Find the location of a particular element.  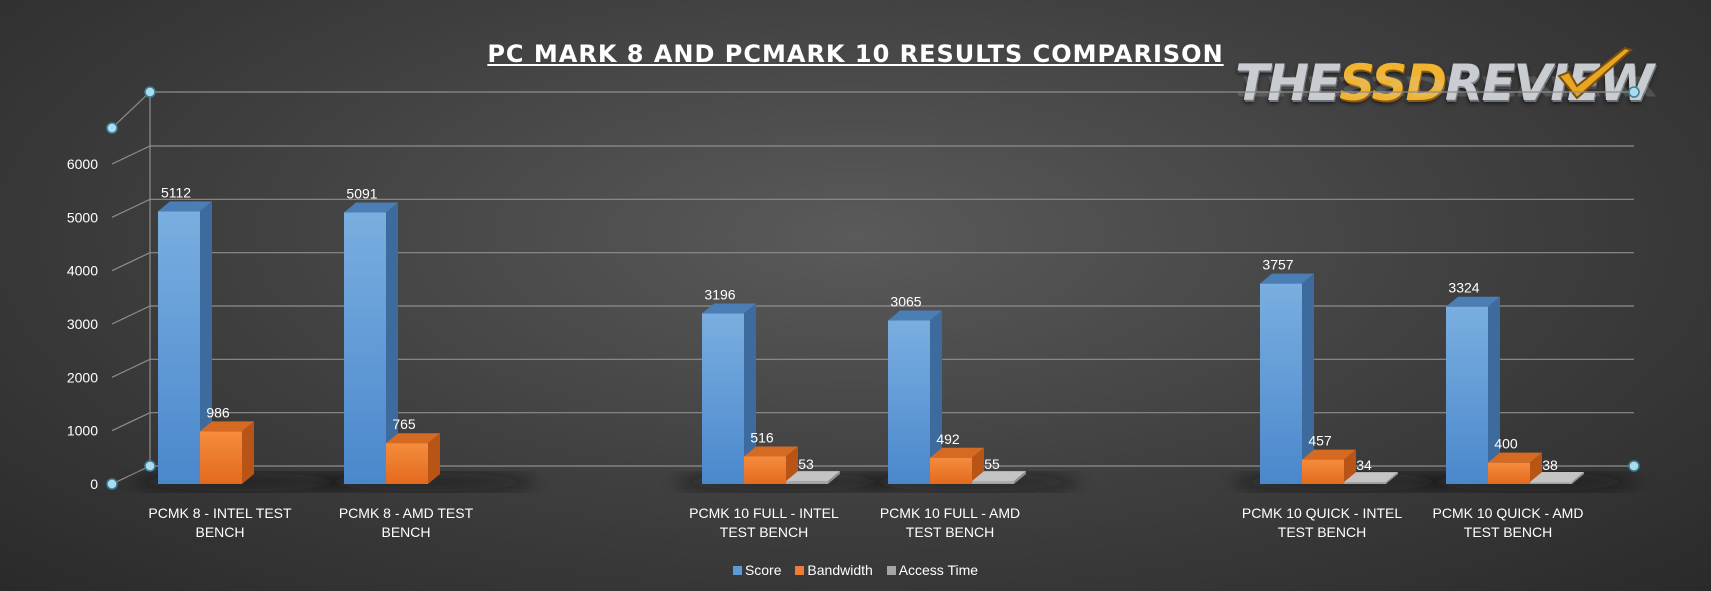

x-tick-label: PCMK 10 FULL - AMD is located at coordinates (950, 513).